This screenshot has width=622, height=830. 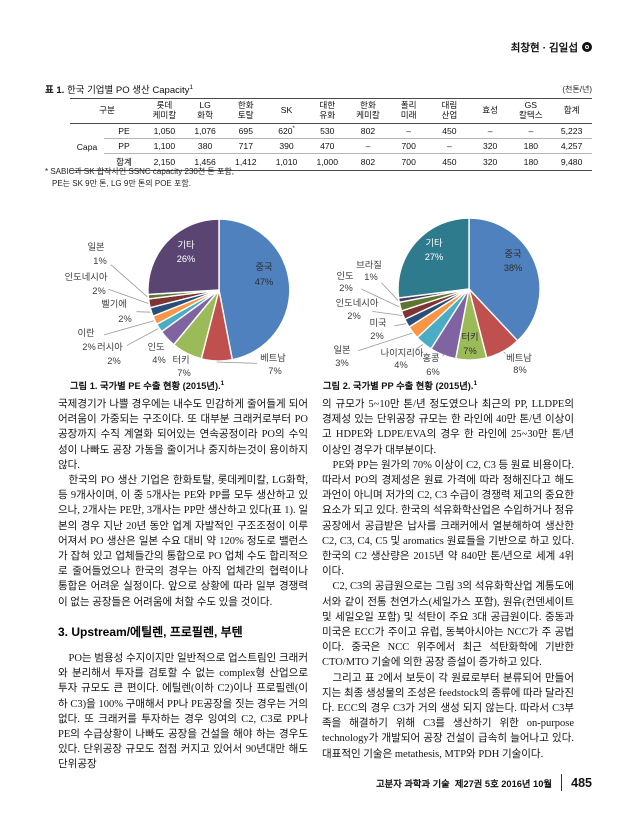 I want to click on column-header: 합계, so click(x=571, y=109).